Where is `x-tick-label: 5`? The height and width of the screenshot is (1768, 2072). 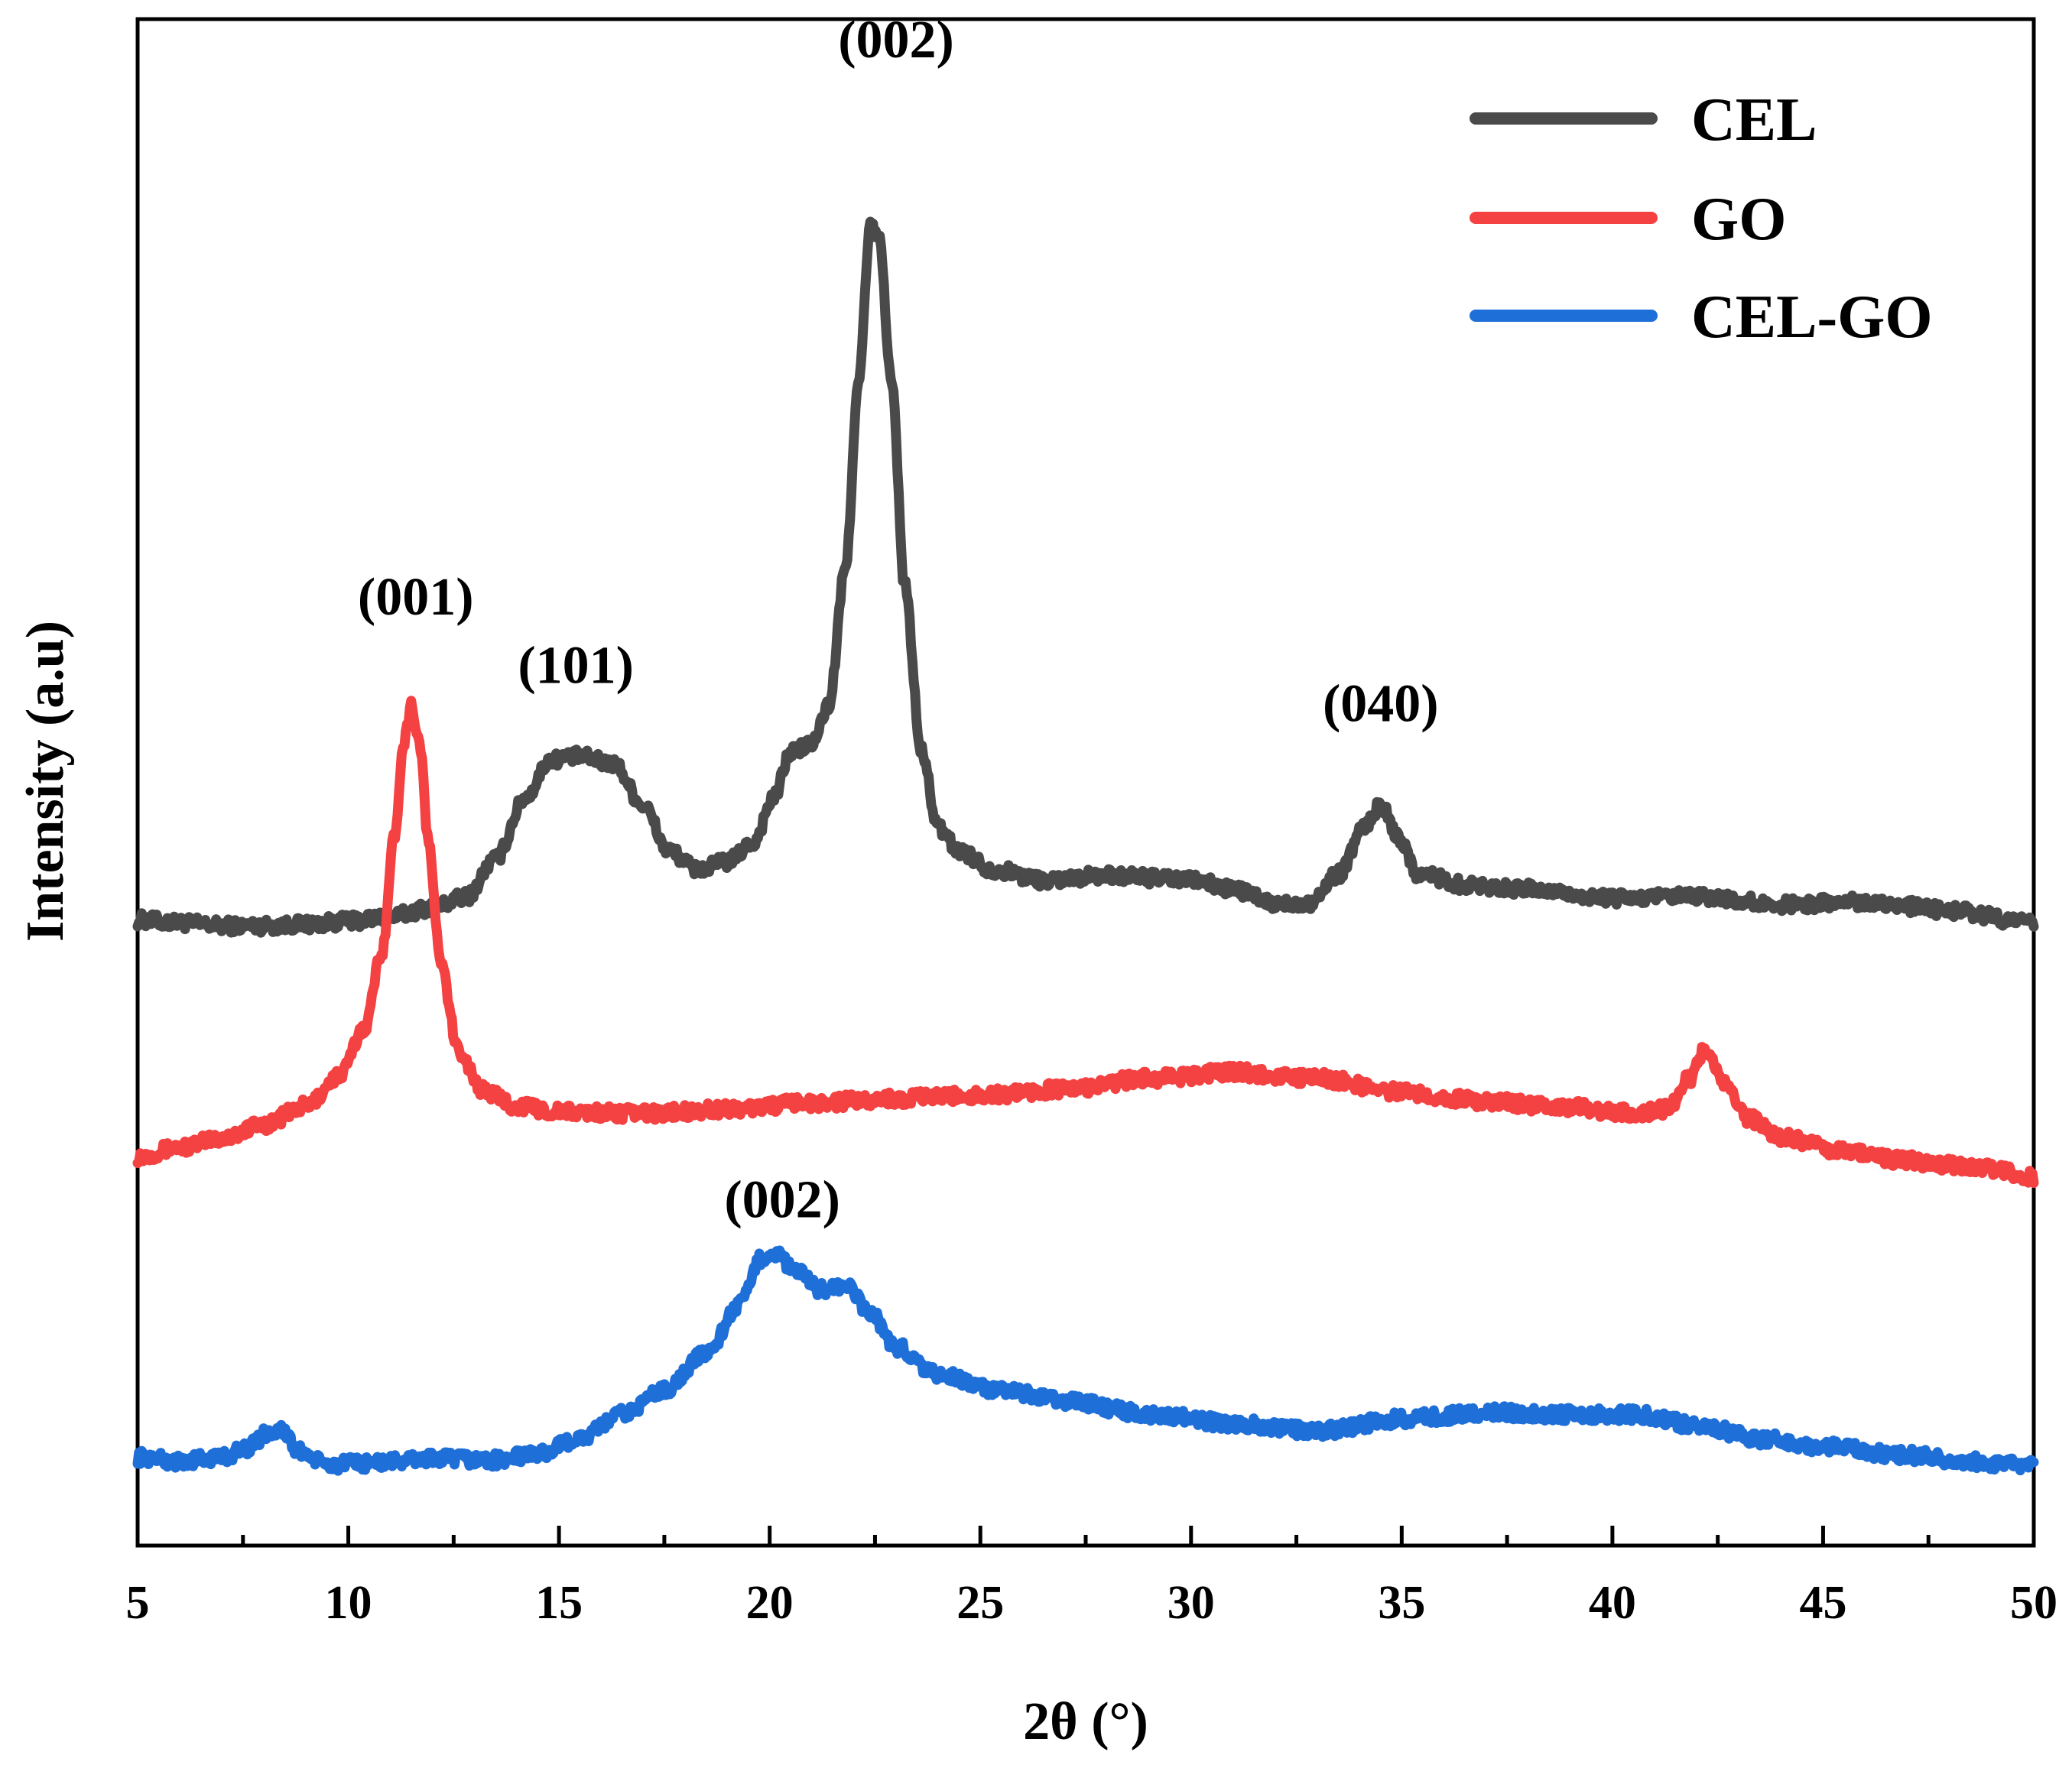
x-tick-label: 5 is located at coordinates (138, 1603).